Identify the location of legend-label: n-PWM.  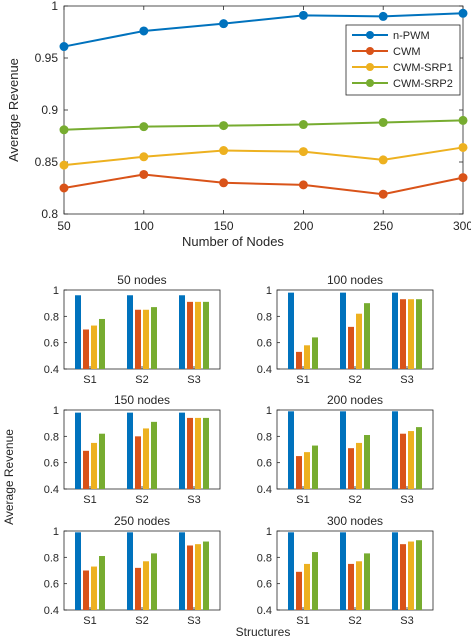
(411, 36).